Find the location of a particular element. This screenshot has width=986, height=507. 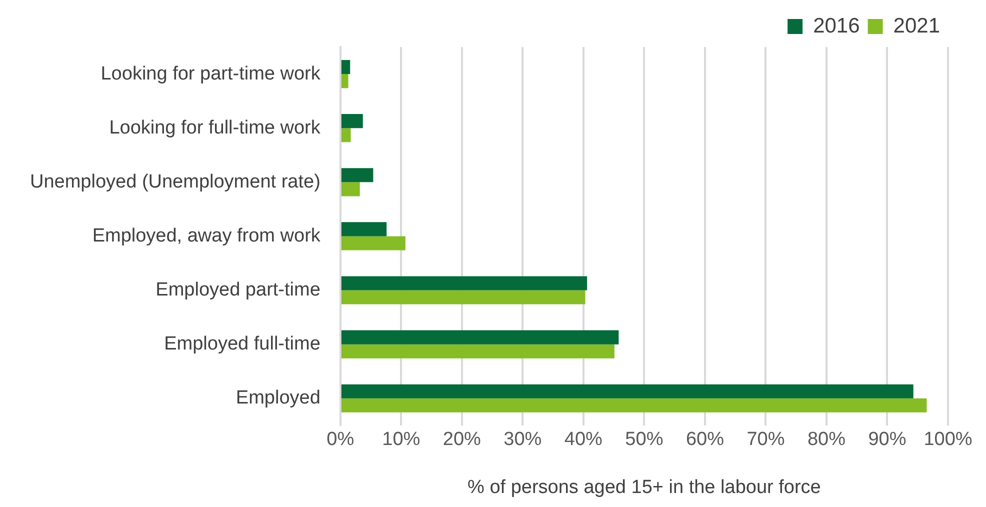

y-tick-label: Employed, away from work is located at coordinates (206, 235).